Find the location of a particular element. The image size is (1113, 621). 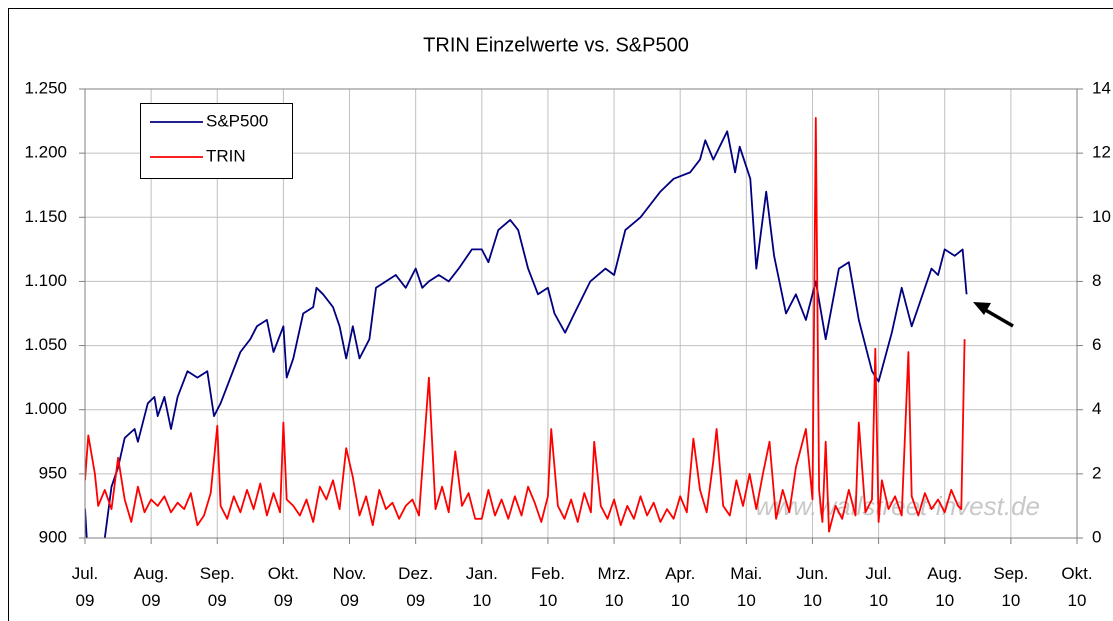

y-tick-label: 900 is located at coordinates (53, 536).